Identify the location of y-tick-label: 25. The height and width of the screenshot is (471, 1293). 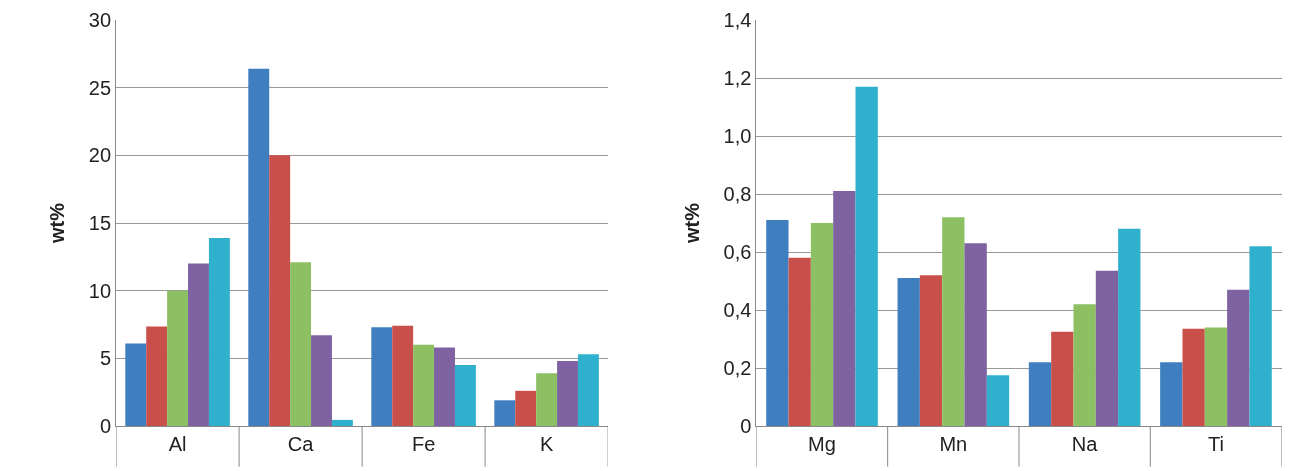
(100, 87).